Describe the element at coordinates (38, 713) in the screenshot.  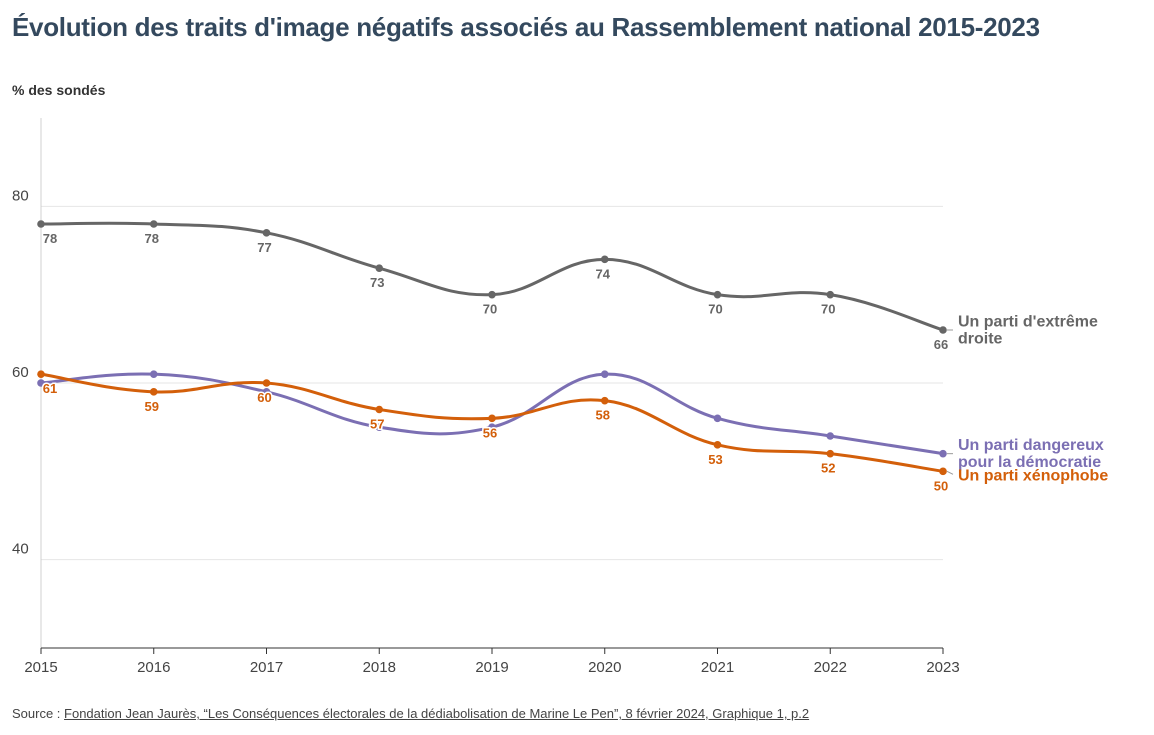
I see `source-prefix: Source :` at that location.